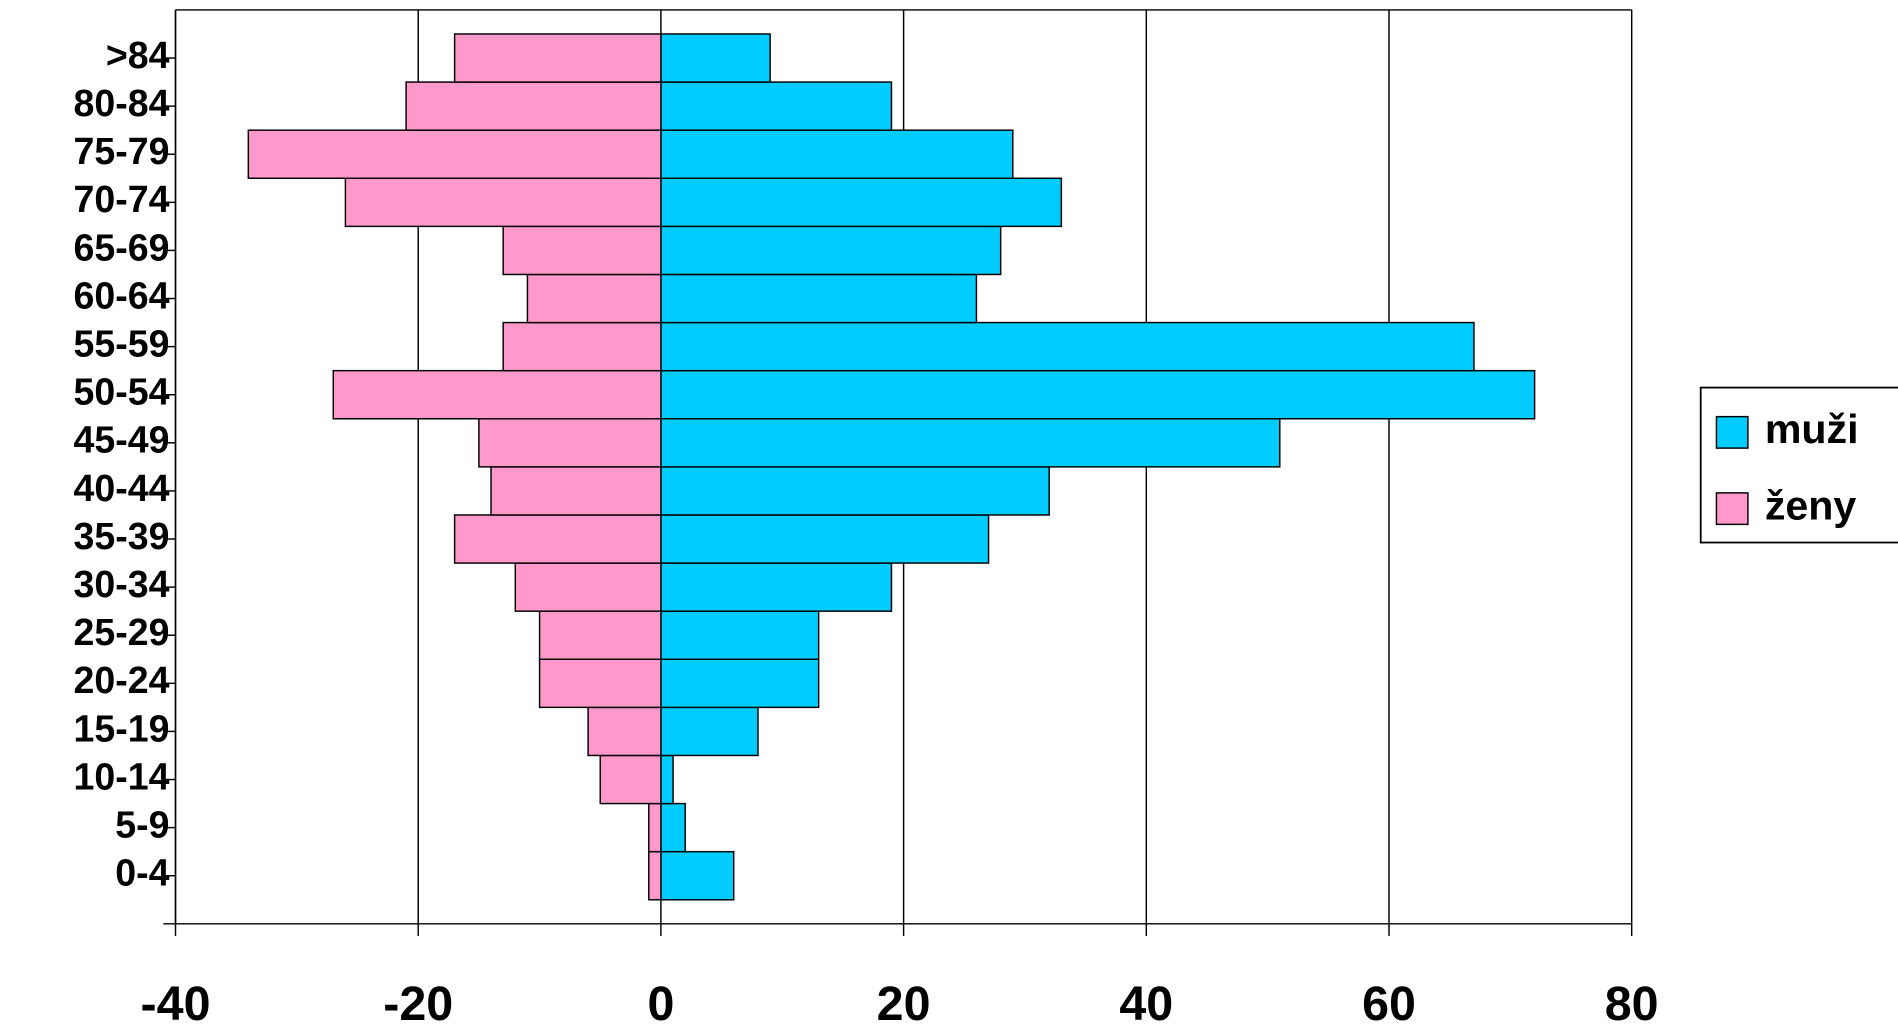  What do you see at coordinates (176, 1004) in the screenshot?
I see `x-tick-label: -40` at bounding box center [176, 1004].